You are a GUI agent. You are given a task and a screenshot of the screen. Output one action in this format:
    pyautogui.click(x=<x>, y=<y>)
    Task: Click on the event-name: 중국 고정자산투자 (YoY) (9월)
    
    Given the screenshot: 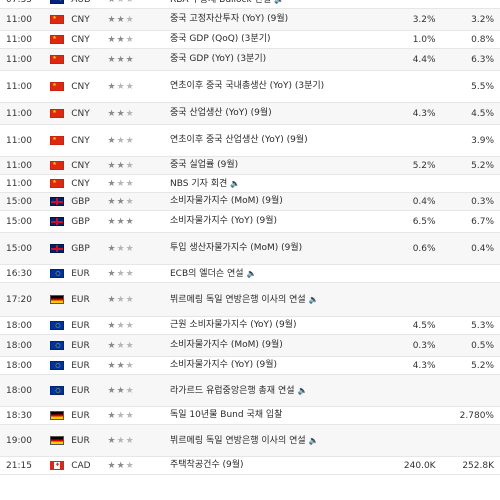 What is the action you would take?
    pyautogui.click(x=238, y=19)
    